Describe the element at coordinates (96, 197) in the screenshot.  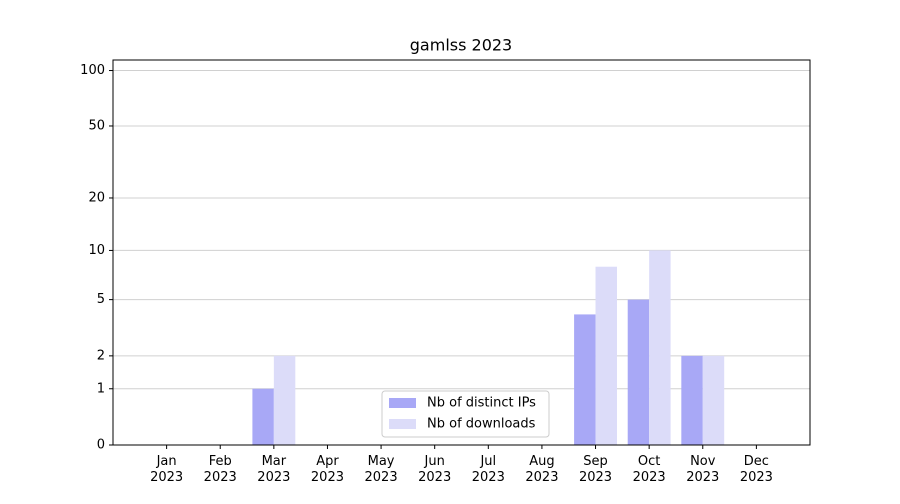
I see `y-tick-label: 20` at that location.